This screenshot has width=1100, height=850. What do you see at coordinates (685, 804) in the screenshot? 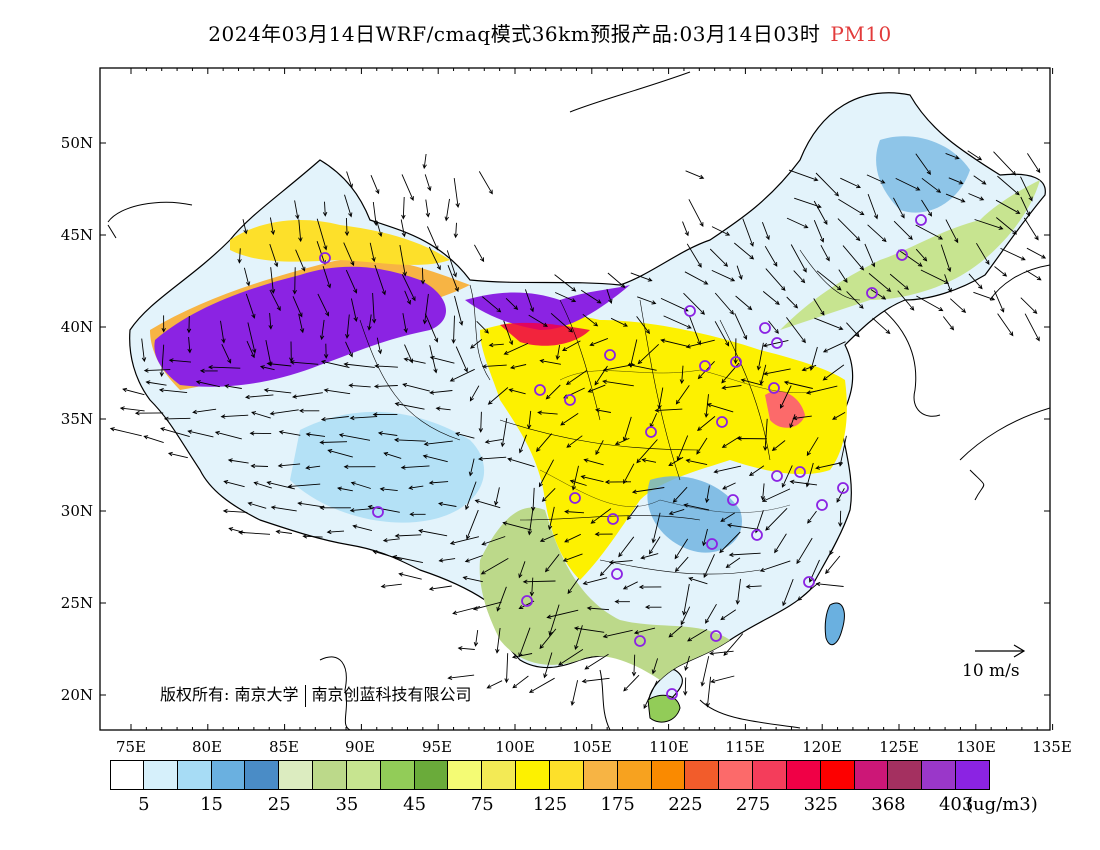
I see `legend-level-label: 225` at bounding box center [685, 804].